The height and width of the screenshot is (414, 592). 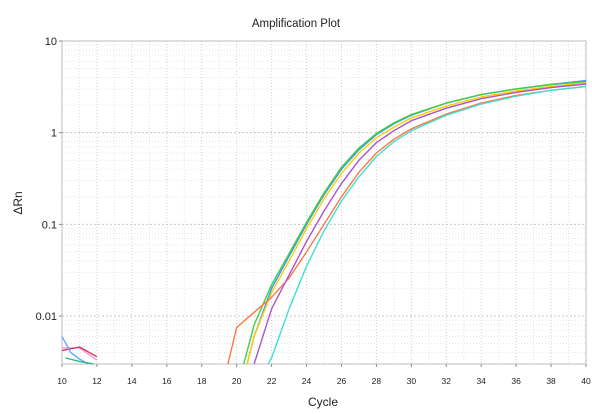 I want to click on y-tick-label: 0.1, so click(x=49, y=225).